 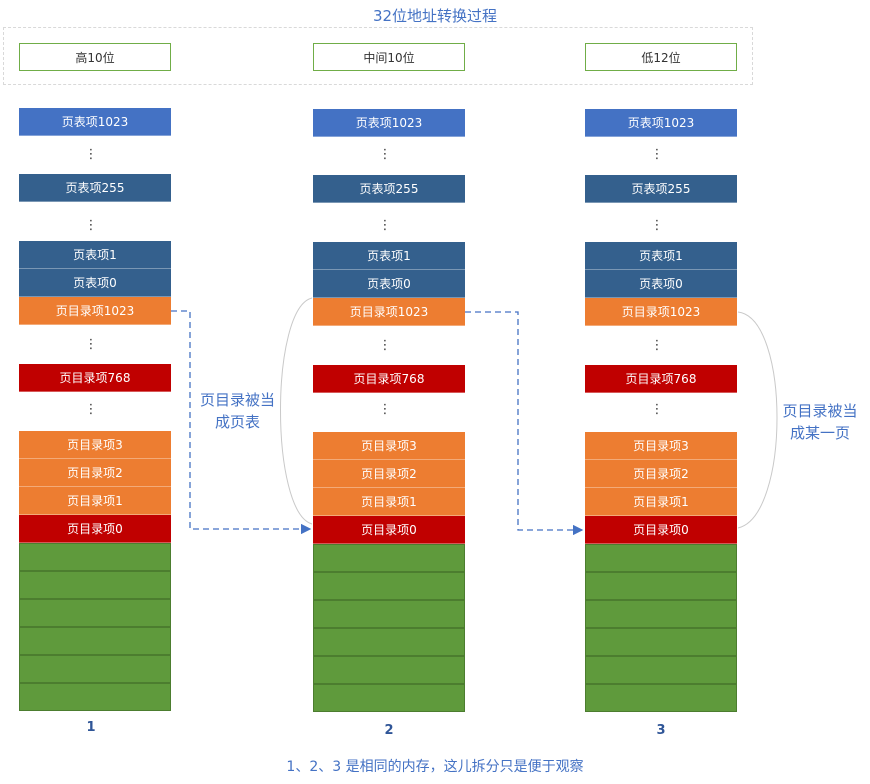 I want to click on column-label-2: 2, so click(x=389, y=730).